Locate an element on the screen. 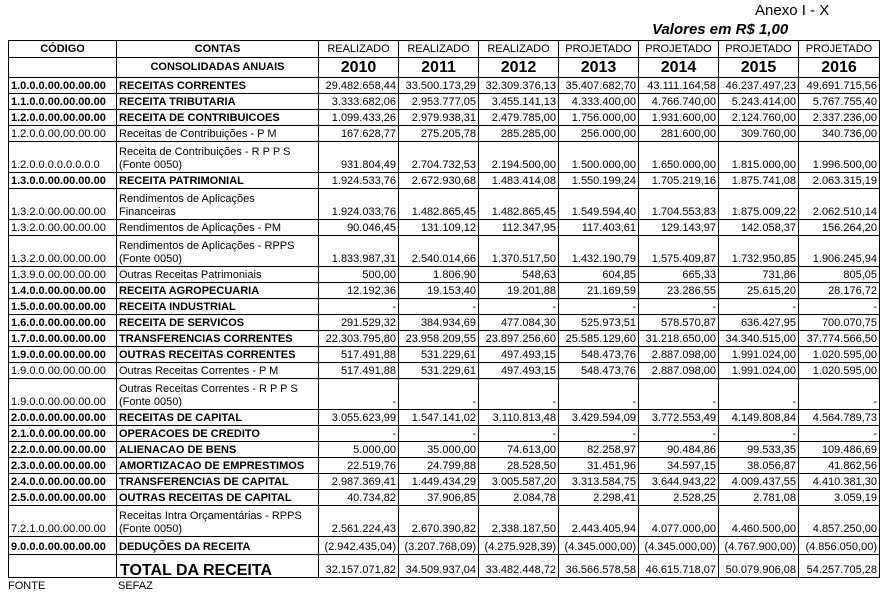 This screenshot has height=598, width=885. code-cell: 2.2.0.0.00.00.00.00 is located at coordinates (62, 449).